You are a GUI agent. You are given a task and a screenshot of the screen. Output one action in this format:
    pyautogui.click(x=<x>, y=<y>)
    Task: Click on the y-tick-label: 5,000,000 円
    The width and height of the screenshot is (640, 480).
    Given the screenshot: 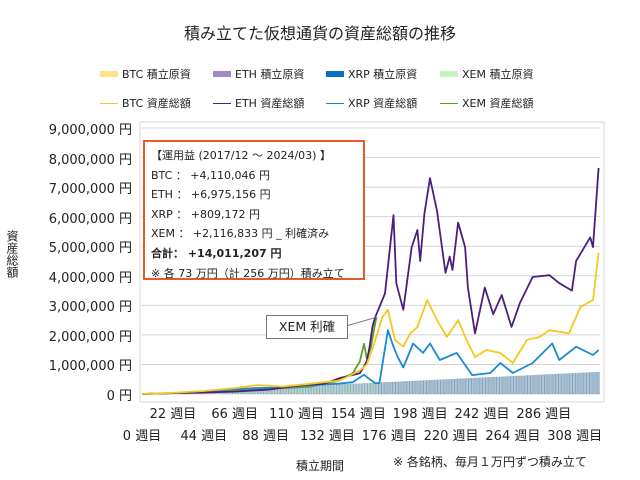 What is the action you would take?
    pyautogui.click(x=90, y=249)
    